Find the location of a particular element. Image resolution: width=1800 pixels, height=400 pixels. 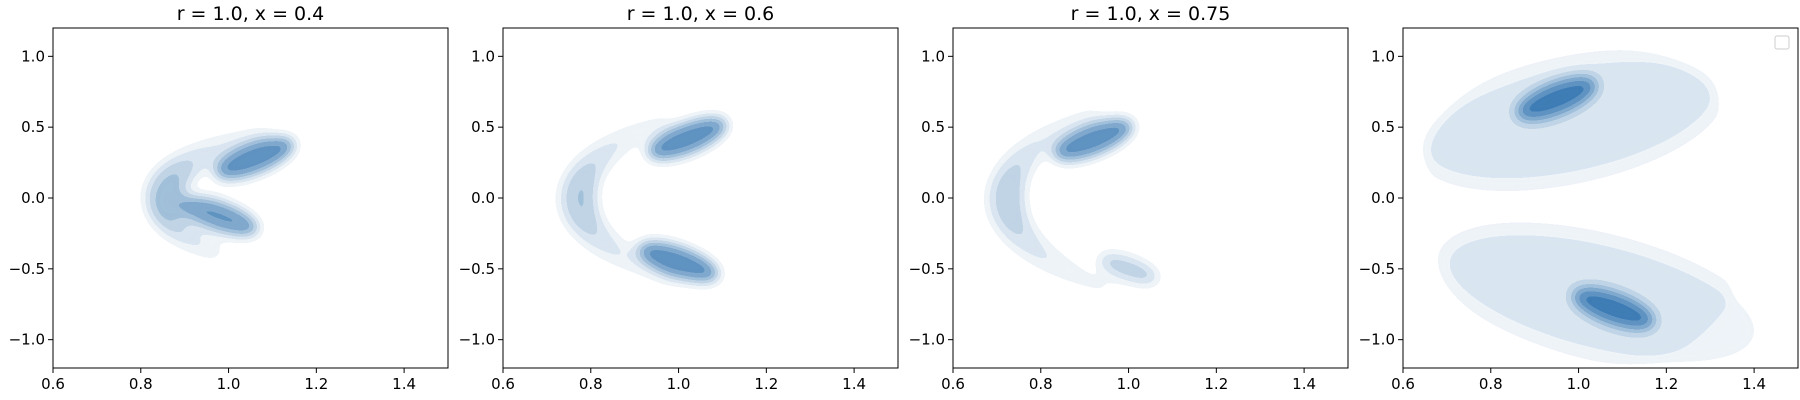

panel-title: r = 1.0, x = 0.75 is located at coordinates (1151, 14).